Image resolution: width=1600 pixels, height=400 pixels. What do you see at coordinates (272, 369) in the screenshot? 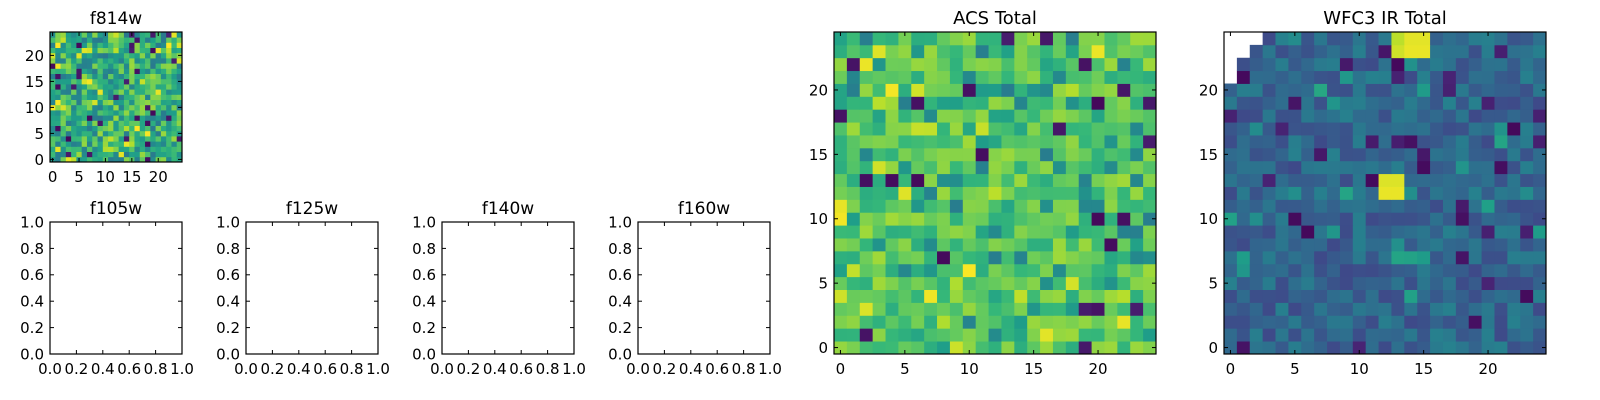
I see `f125w-xtick-label: 0.2` at bounding box center [272, 369].